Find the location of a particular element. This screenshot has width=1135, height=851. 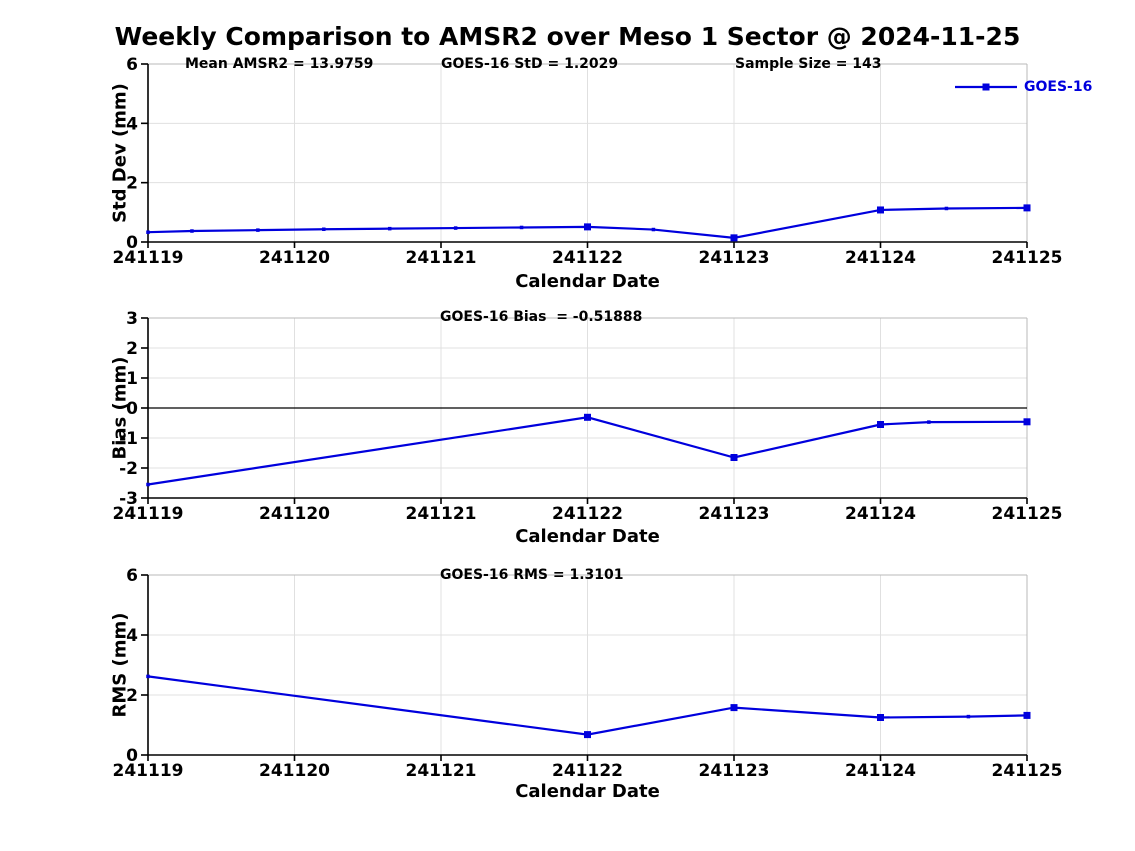

xlabel-bias: Calendar Date is located at coordinates (587, 536).